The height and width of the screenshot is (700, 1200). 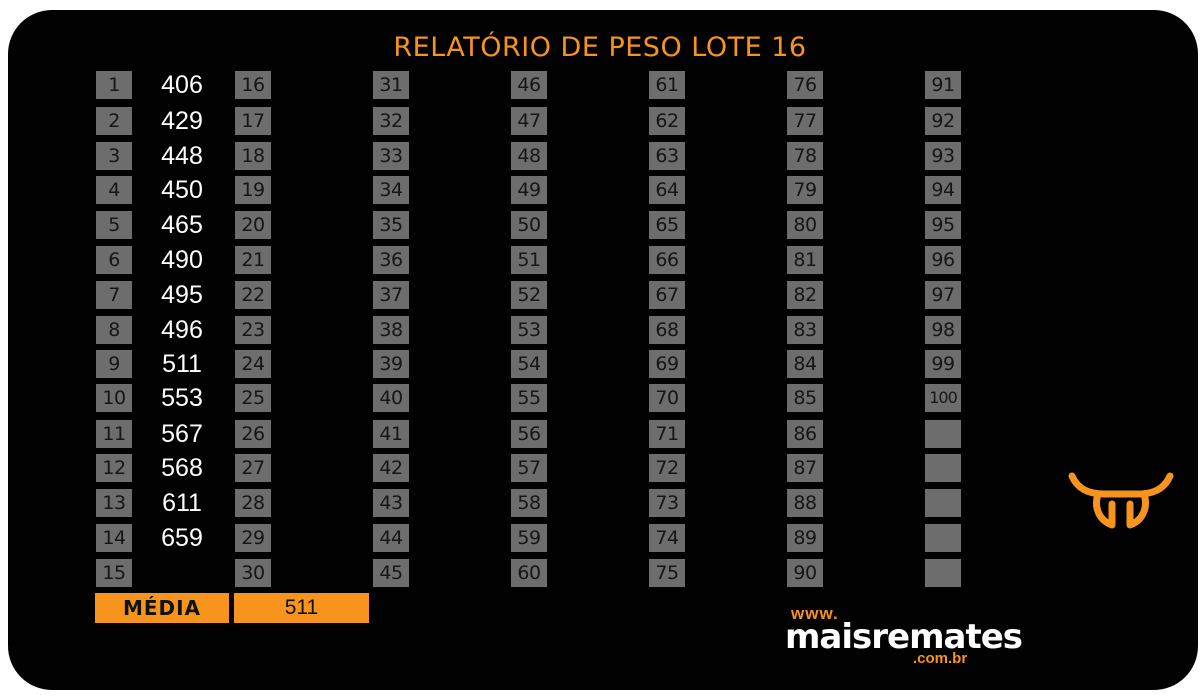 I want to click on lot-number-cell: 60, so click(x=529, y=573).